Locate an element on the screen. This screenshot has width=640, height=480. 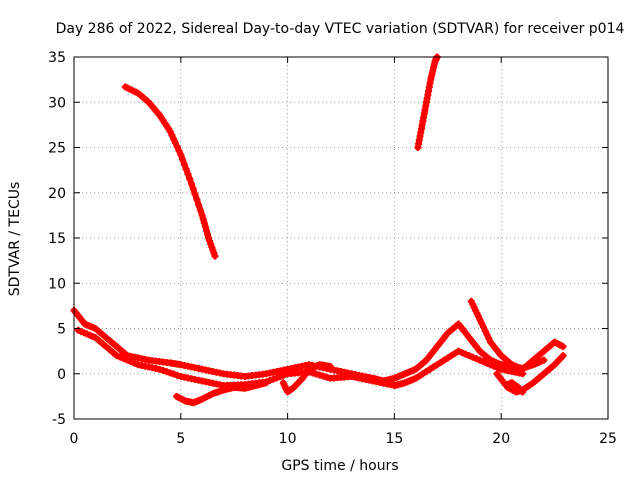
y-tick-label: 5 is located at coordinates (61, 330).